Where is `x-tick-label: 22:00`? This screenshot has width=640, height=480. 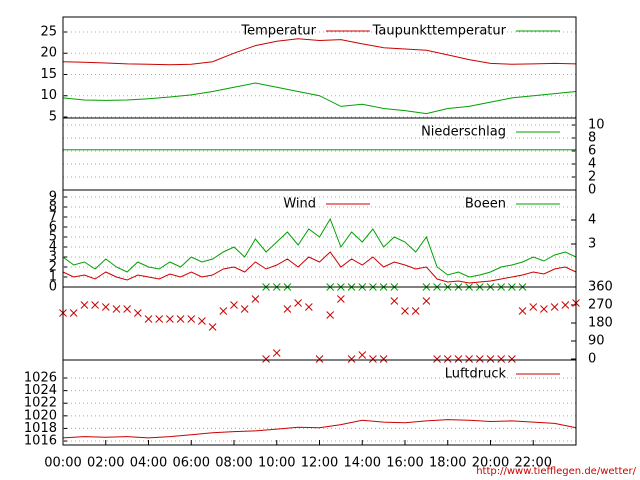
x-tick-label: 22:00 is located at coordinates (533, 463).